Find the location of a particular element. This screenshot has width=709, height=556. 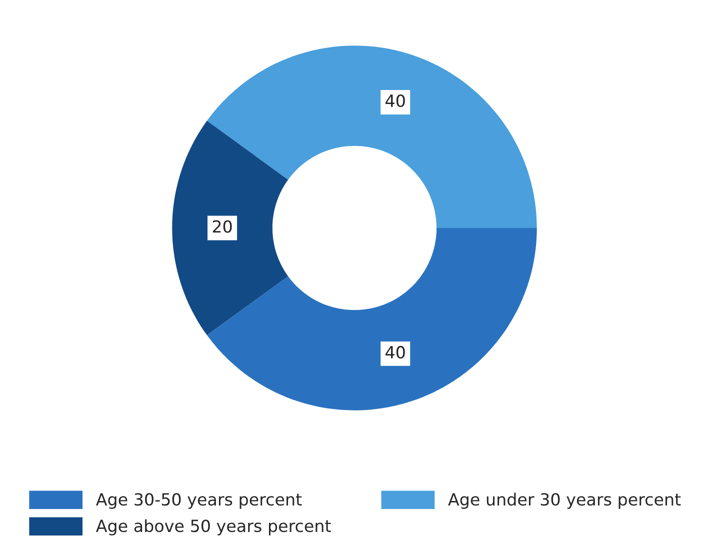

legend-label: Age above 50 years percent is located at coordinates (213, 527).